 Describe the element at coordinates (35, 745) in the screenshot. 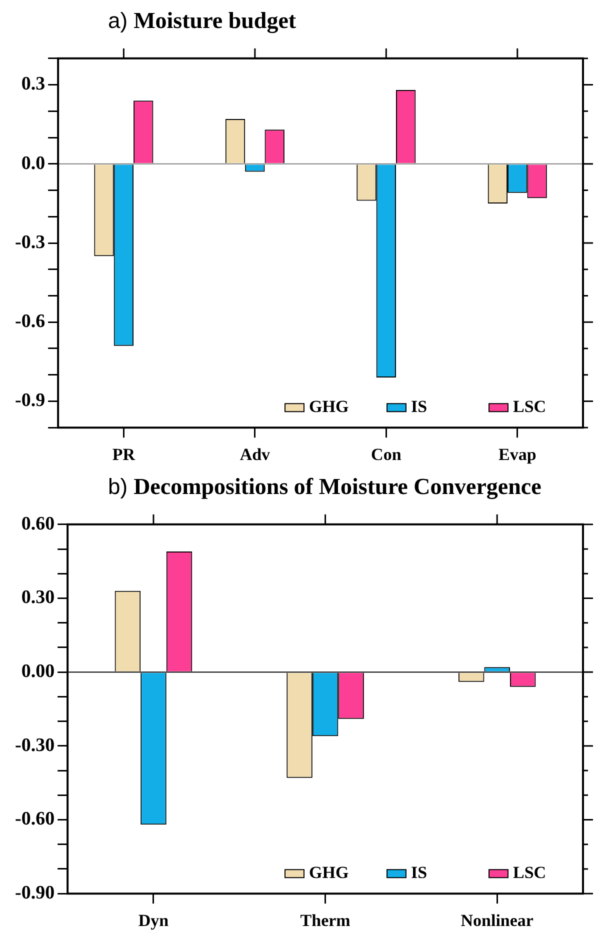

I see `y-tick-label: -0.30` at that location.